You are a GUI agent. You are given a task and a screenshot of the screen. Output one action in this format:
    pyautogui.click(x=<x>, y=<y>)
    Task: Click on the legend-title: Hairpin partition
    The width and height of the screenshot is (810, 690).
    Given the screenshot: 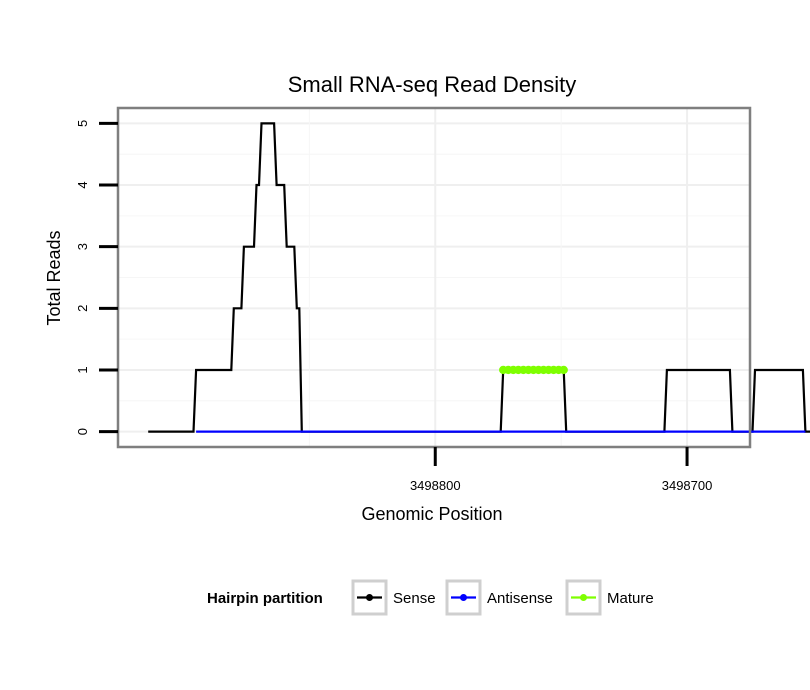 What is the action you would take?
    pyautogui.click(x=265, y=598)
    